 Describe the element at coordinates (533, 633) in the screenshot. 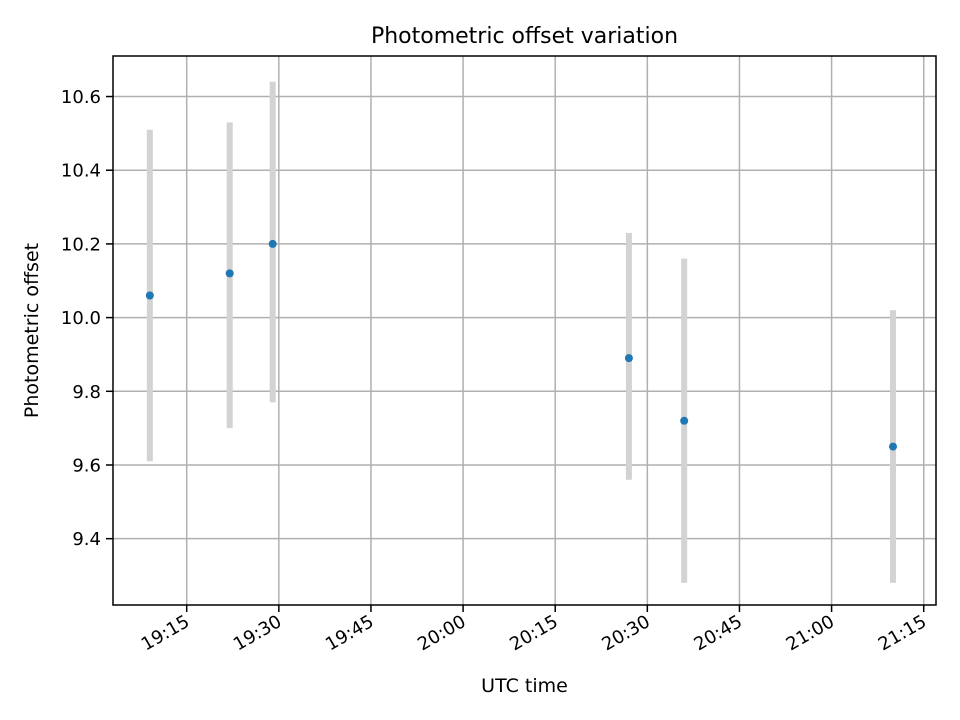

I see `x-tick-label: 20:15` at that location.